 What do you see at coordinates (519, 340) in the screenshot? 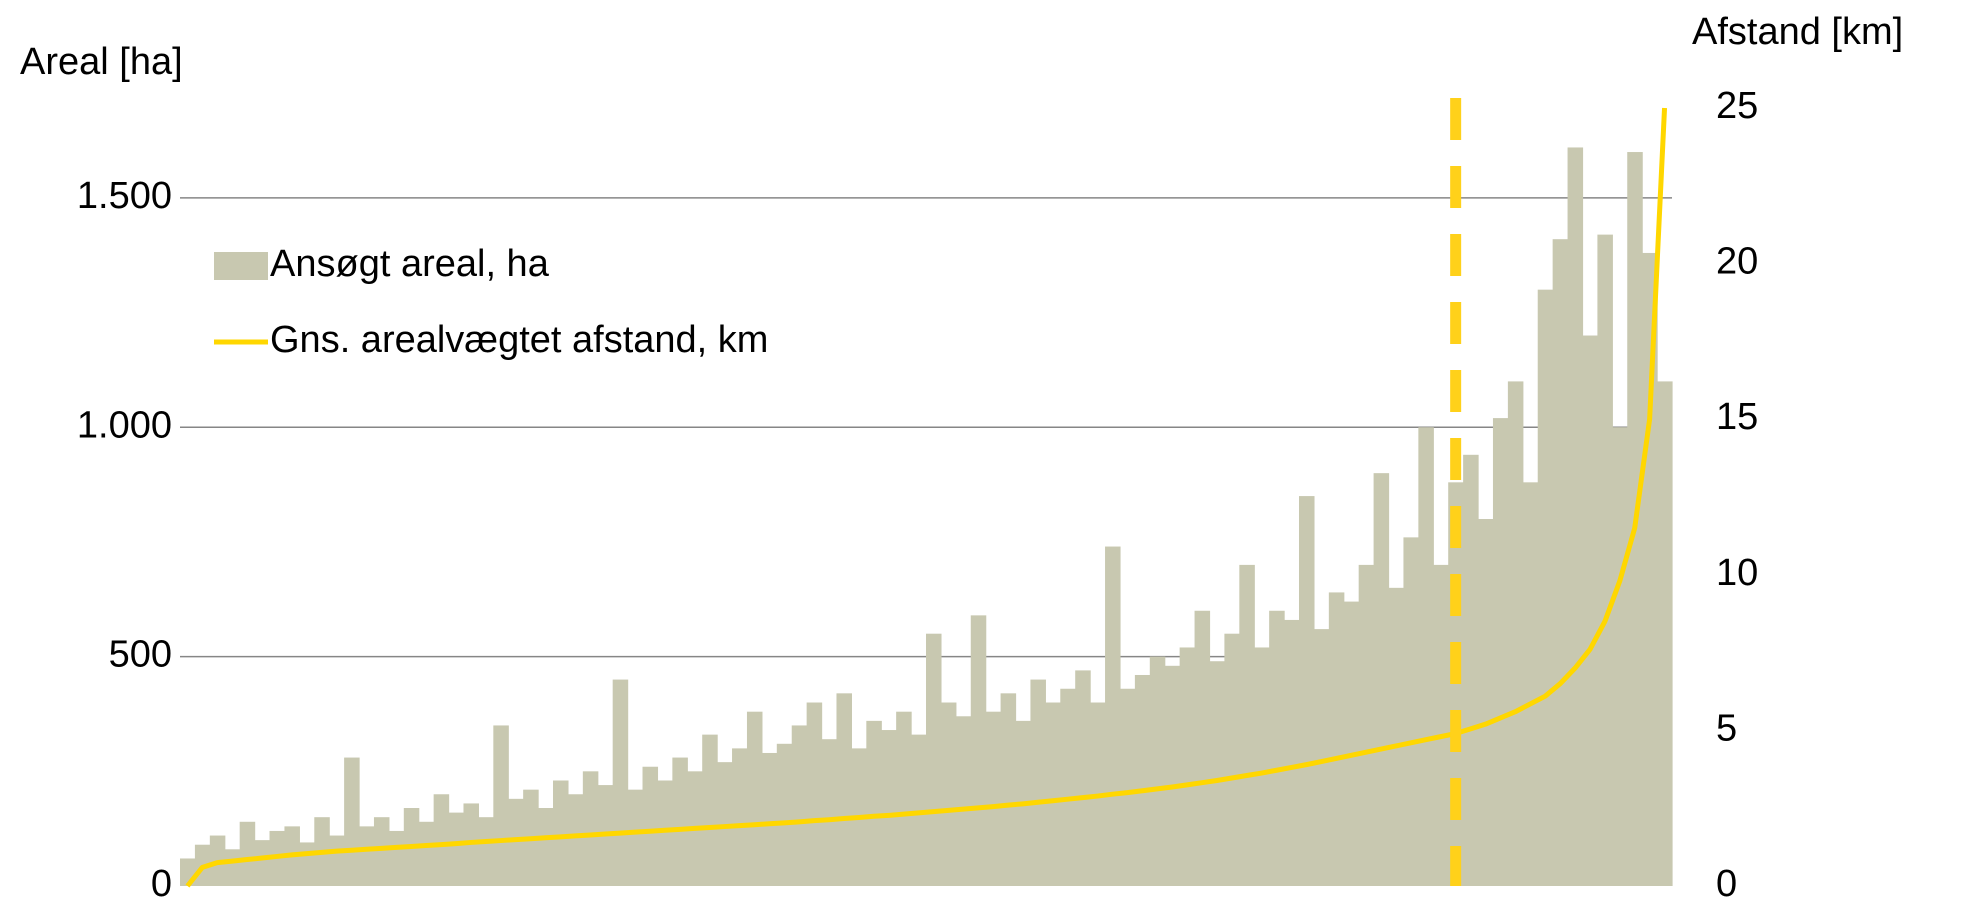
I see `legend-label: Gns. arealvægtet afstand, km` at bounding box center [519, 340].